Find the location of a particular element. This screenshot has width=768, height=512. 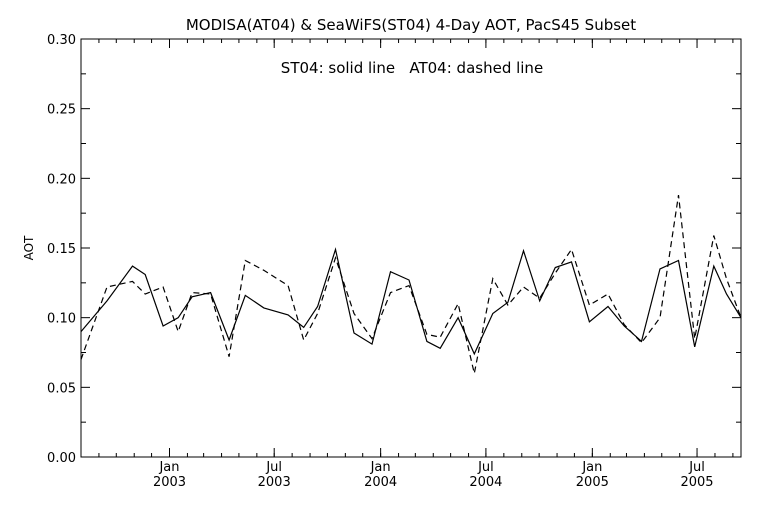

y-tick-label: 0.30 is located at coordinates (61, 40).